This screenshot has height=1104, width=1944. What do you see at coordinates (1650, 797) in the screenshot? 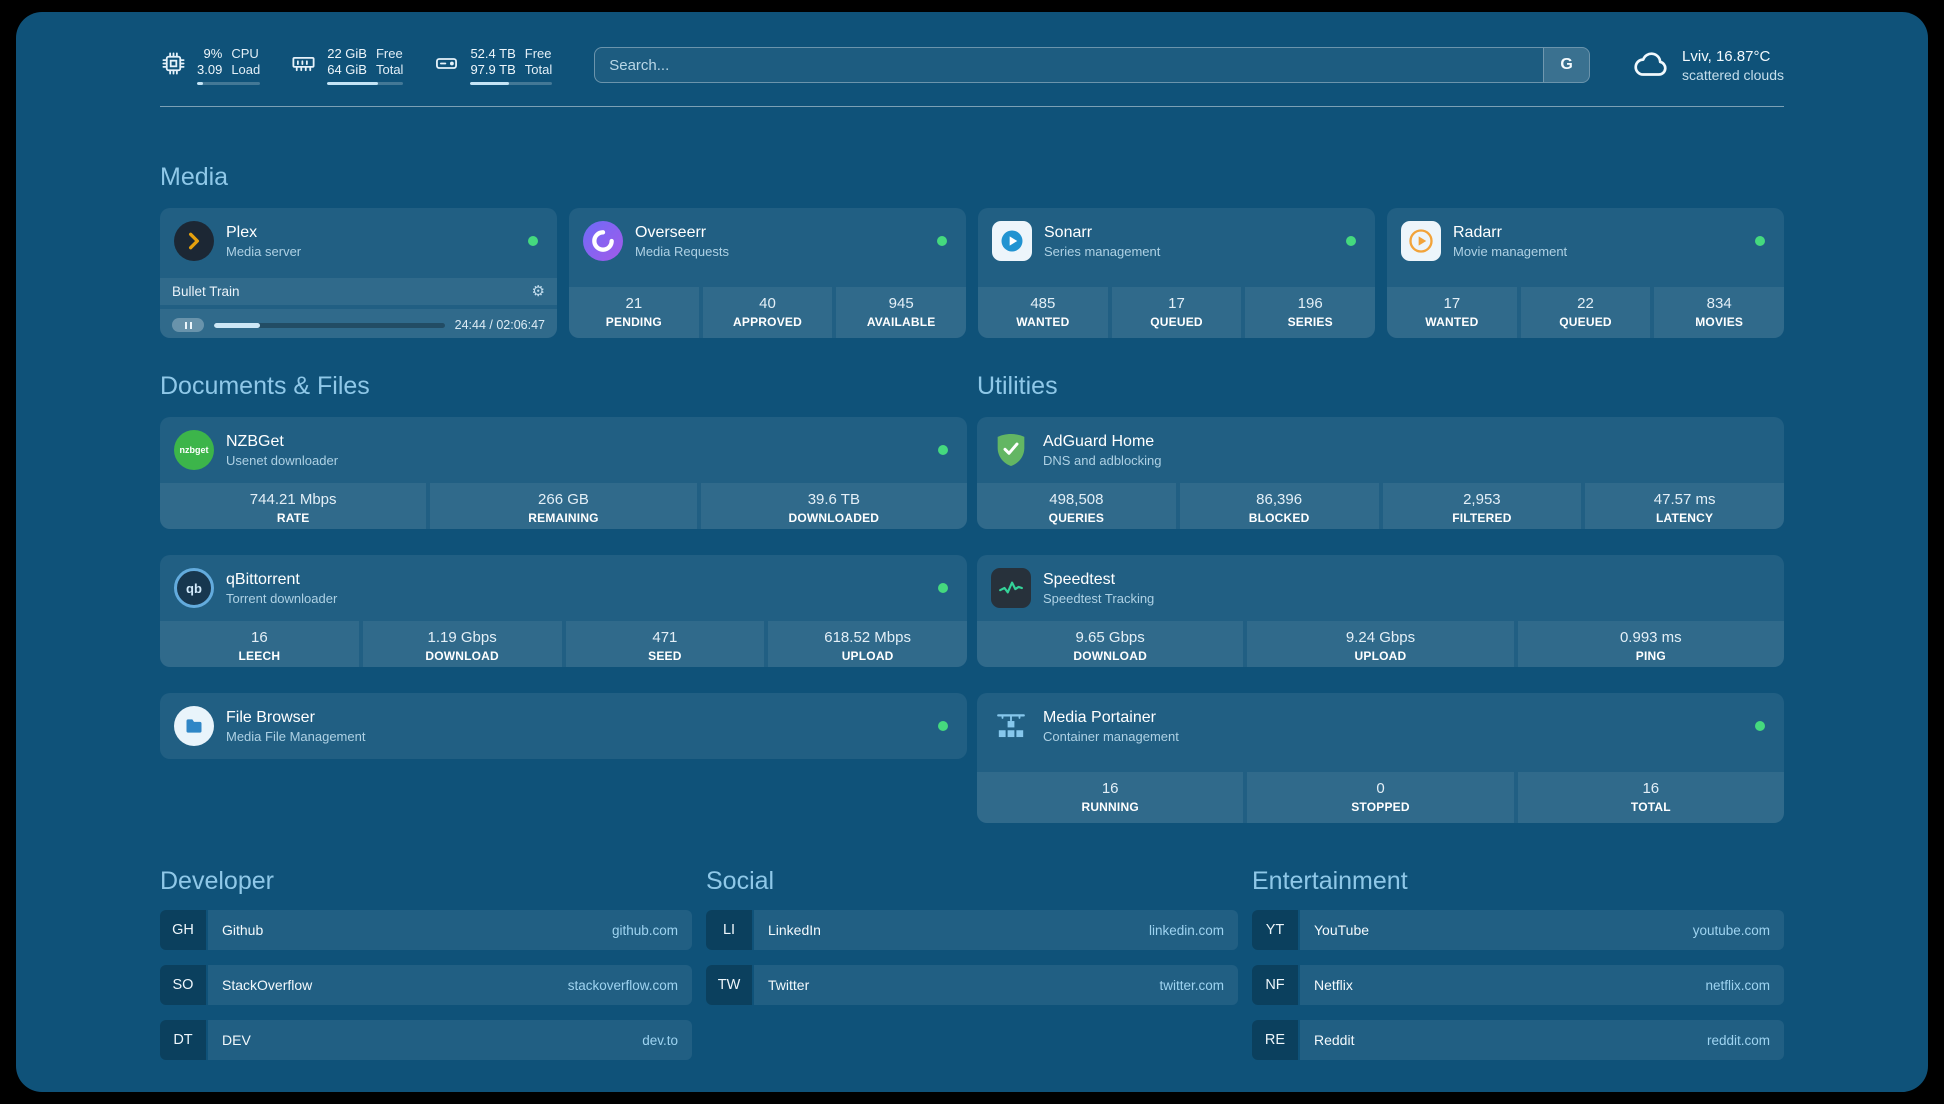
I see `stat-total: 16 TOTAL` at bounding box center [1650, 797].